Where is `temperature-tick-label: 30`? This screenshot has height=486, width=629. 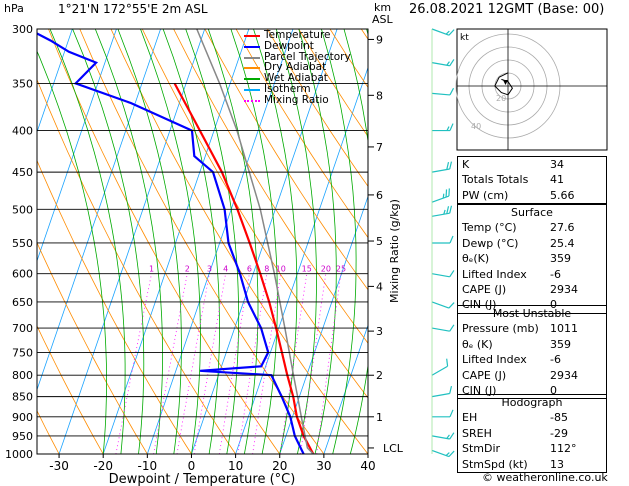 temperature-tick-label: 30 is located at coordinates (323, 466).